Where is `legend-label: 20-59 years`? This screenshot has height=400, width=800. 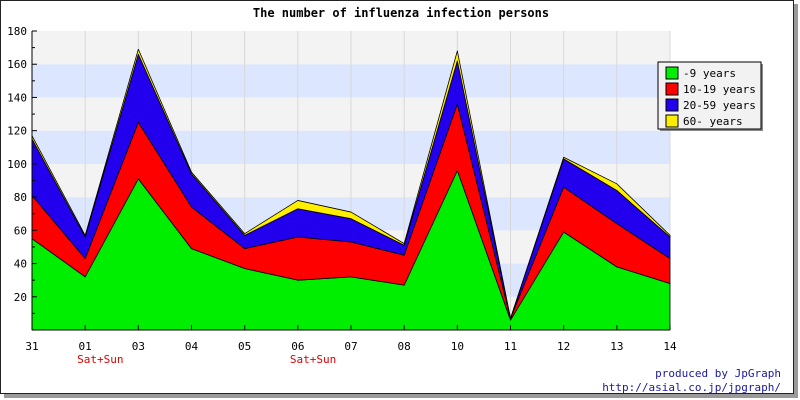 legend-label: 20-59 years is located at coordinates (719, 105).